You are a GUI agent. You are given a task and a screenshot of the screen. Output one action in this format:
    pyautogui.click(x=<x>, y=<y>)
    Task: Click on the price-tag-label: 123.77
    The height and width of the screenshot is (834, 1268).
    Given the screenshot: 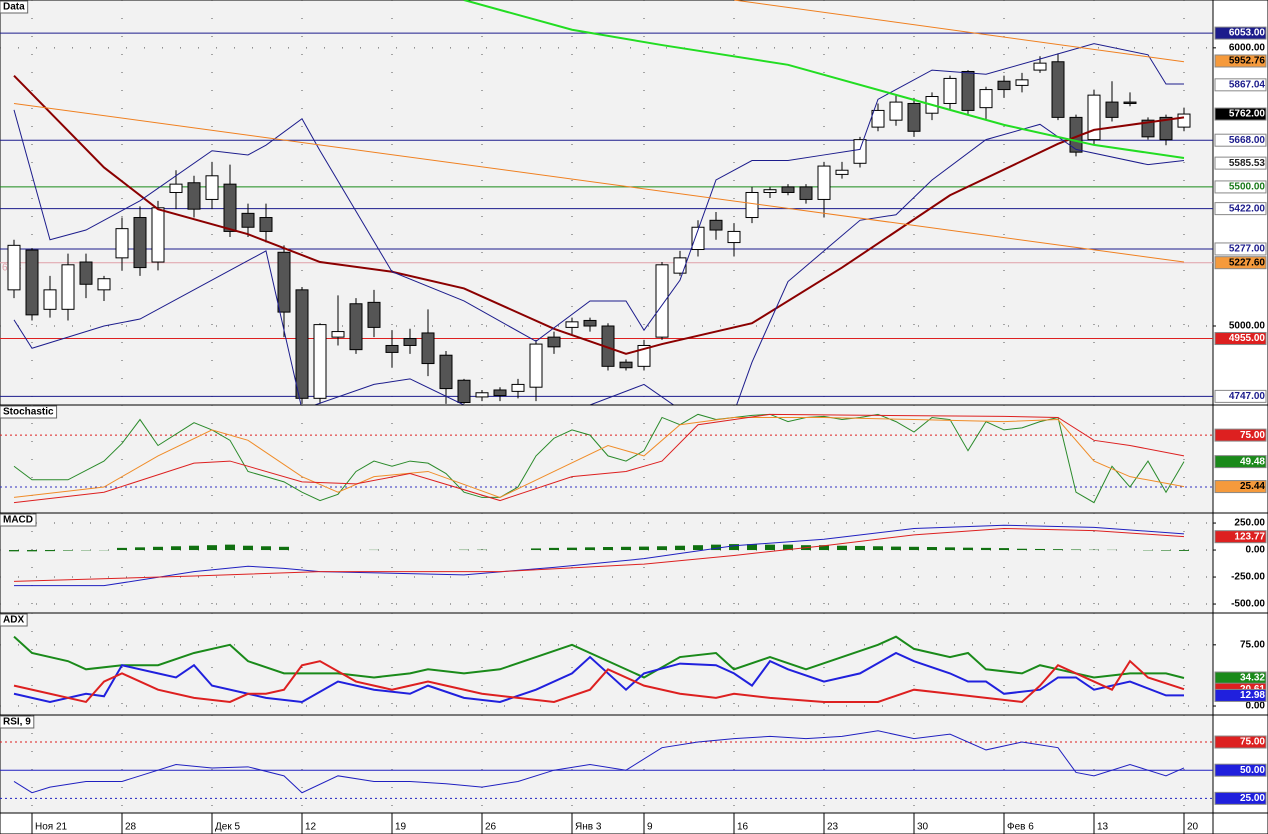 What is the action you would take?
    pyautogui.click(x=1249, y=536)
    